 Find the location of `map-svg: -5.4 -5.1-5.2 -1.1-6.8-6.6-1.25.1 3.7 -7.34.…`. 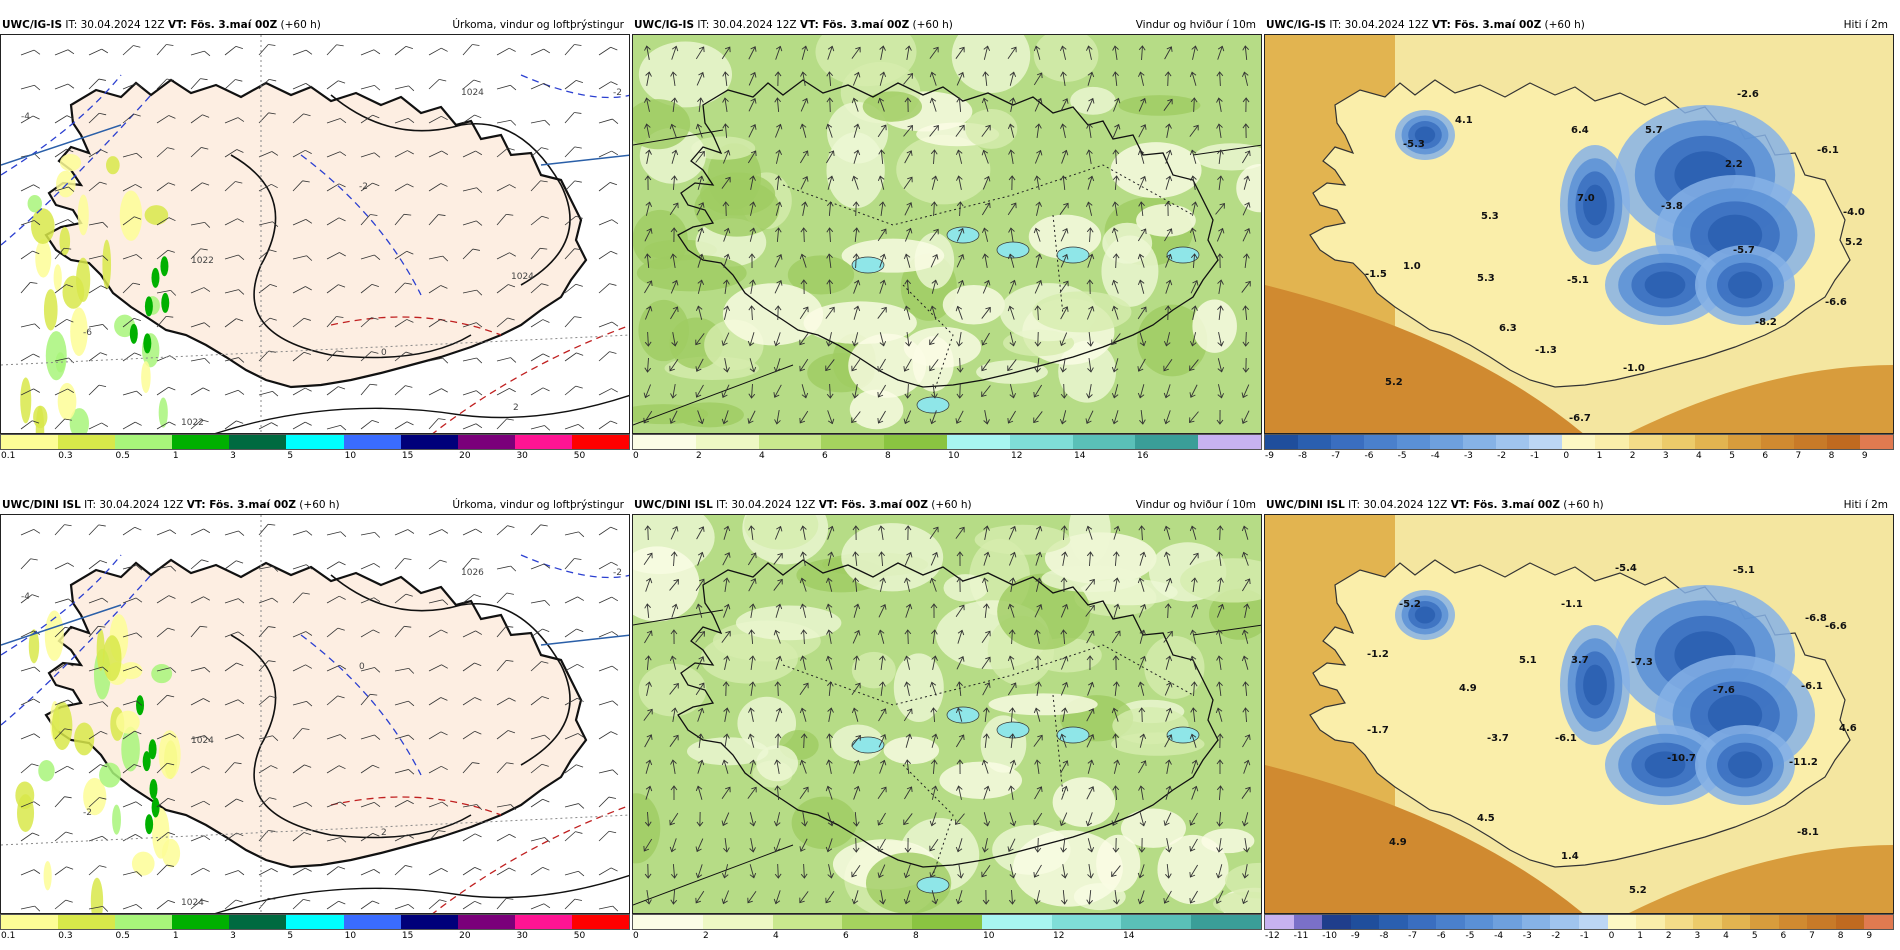

map-svg: -5.4 -5.1-5.2 -1.1-6.8-6.6-1.25.1 3.7 -7.34.… is located at coordinates (1579, 714).